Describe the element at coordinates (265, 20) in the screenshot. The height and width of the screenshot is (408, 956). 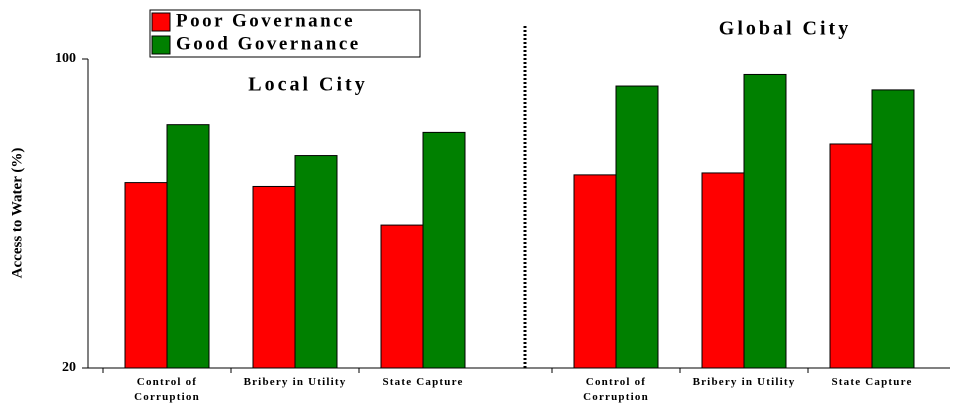
I see `legend-label: Poor Governance` at that location.